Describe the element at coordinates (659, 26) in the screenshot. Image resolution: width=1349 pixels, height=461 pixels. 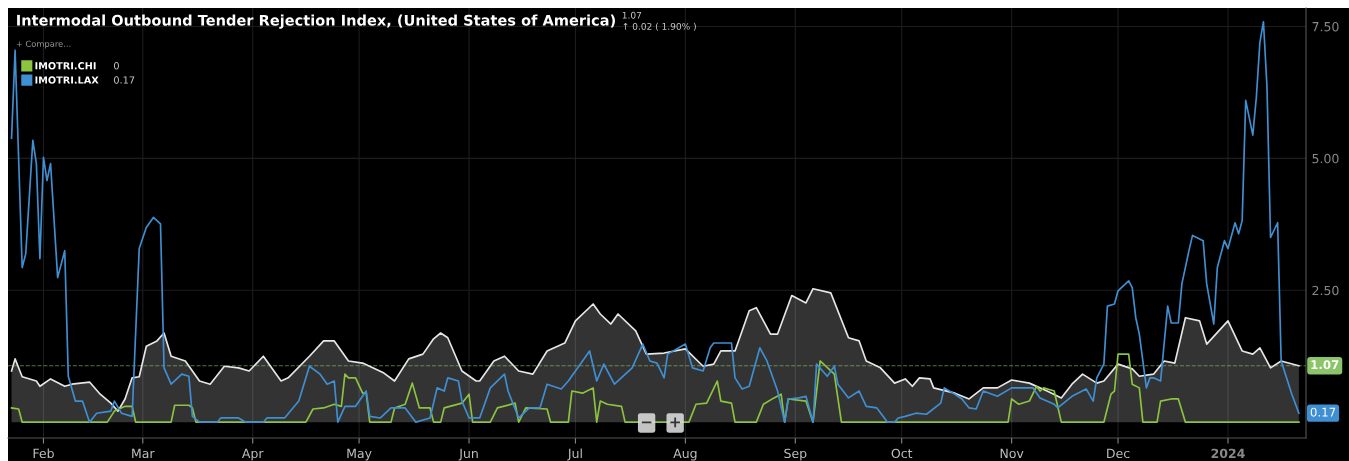
I see `annotation: ↑ 0.02 ( 1.90% )` at that location.